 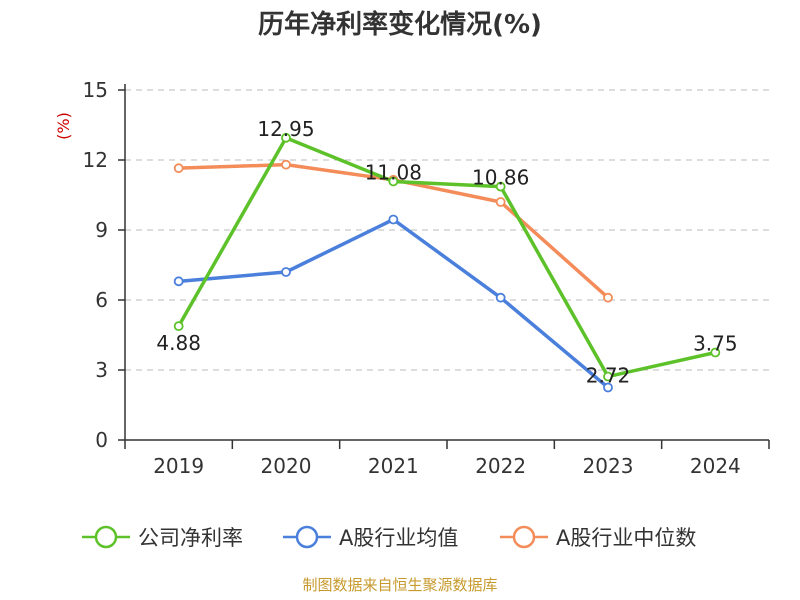 What do you see at coordinates (399, 585) in the screenshot?
I see `source-note: 制图数据来自恒生聚源数据库` at bounding box center [399, 585].